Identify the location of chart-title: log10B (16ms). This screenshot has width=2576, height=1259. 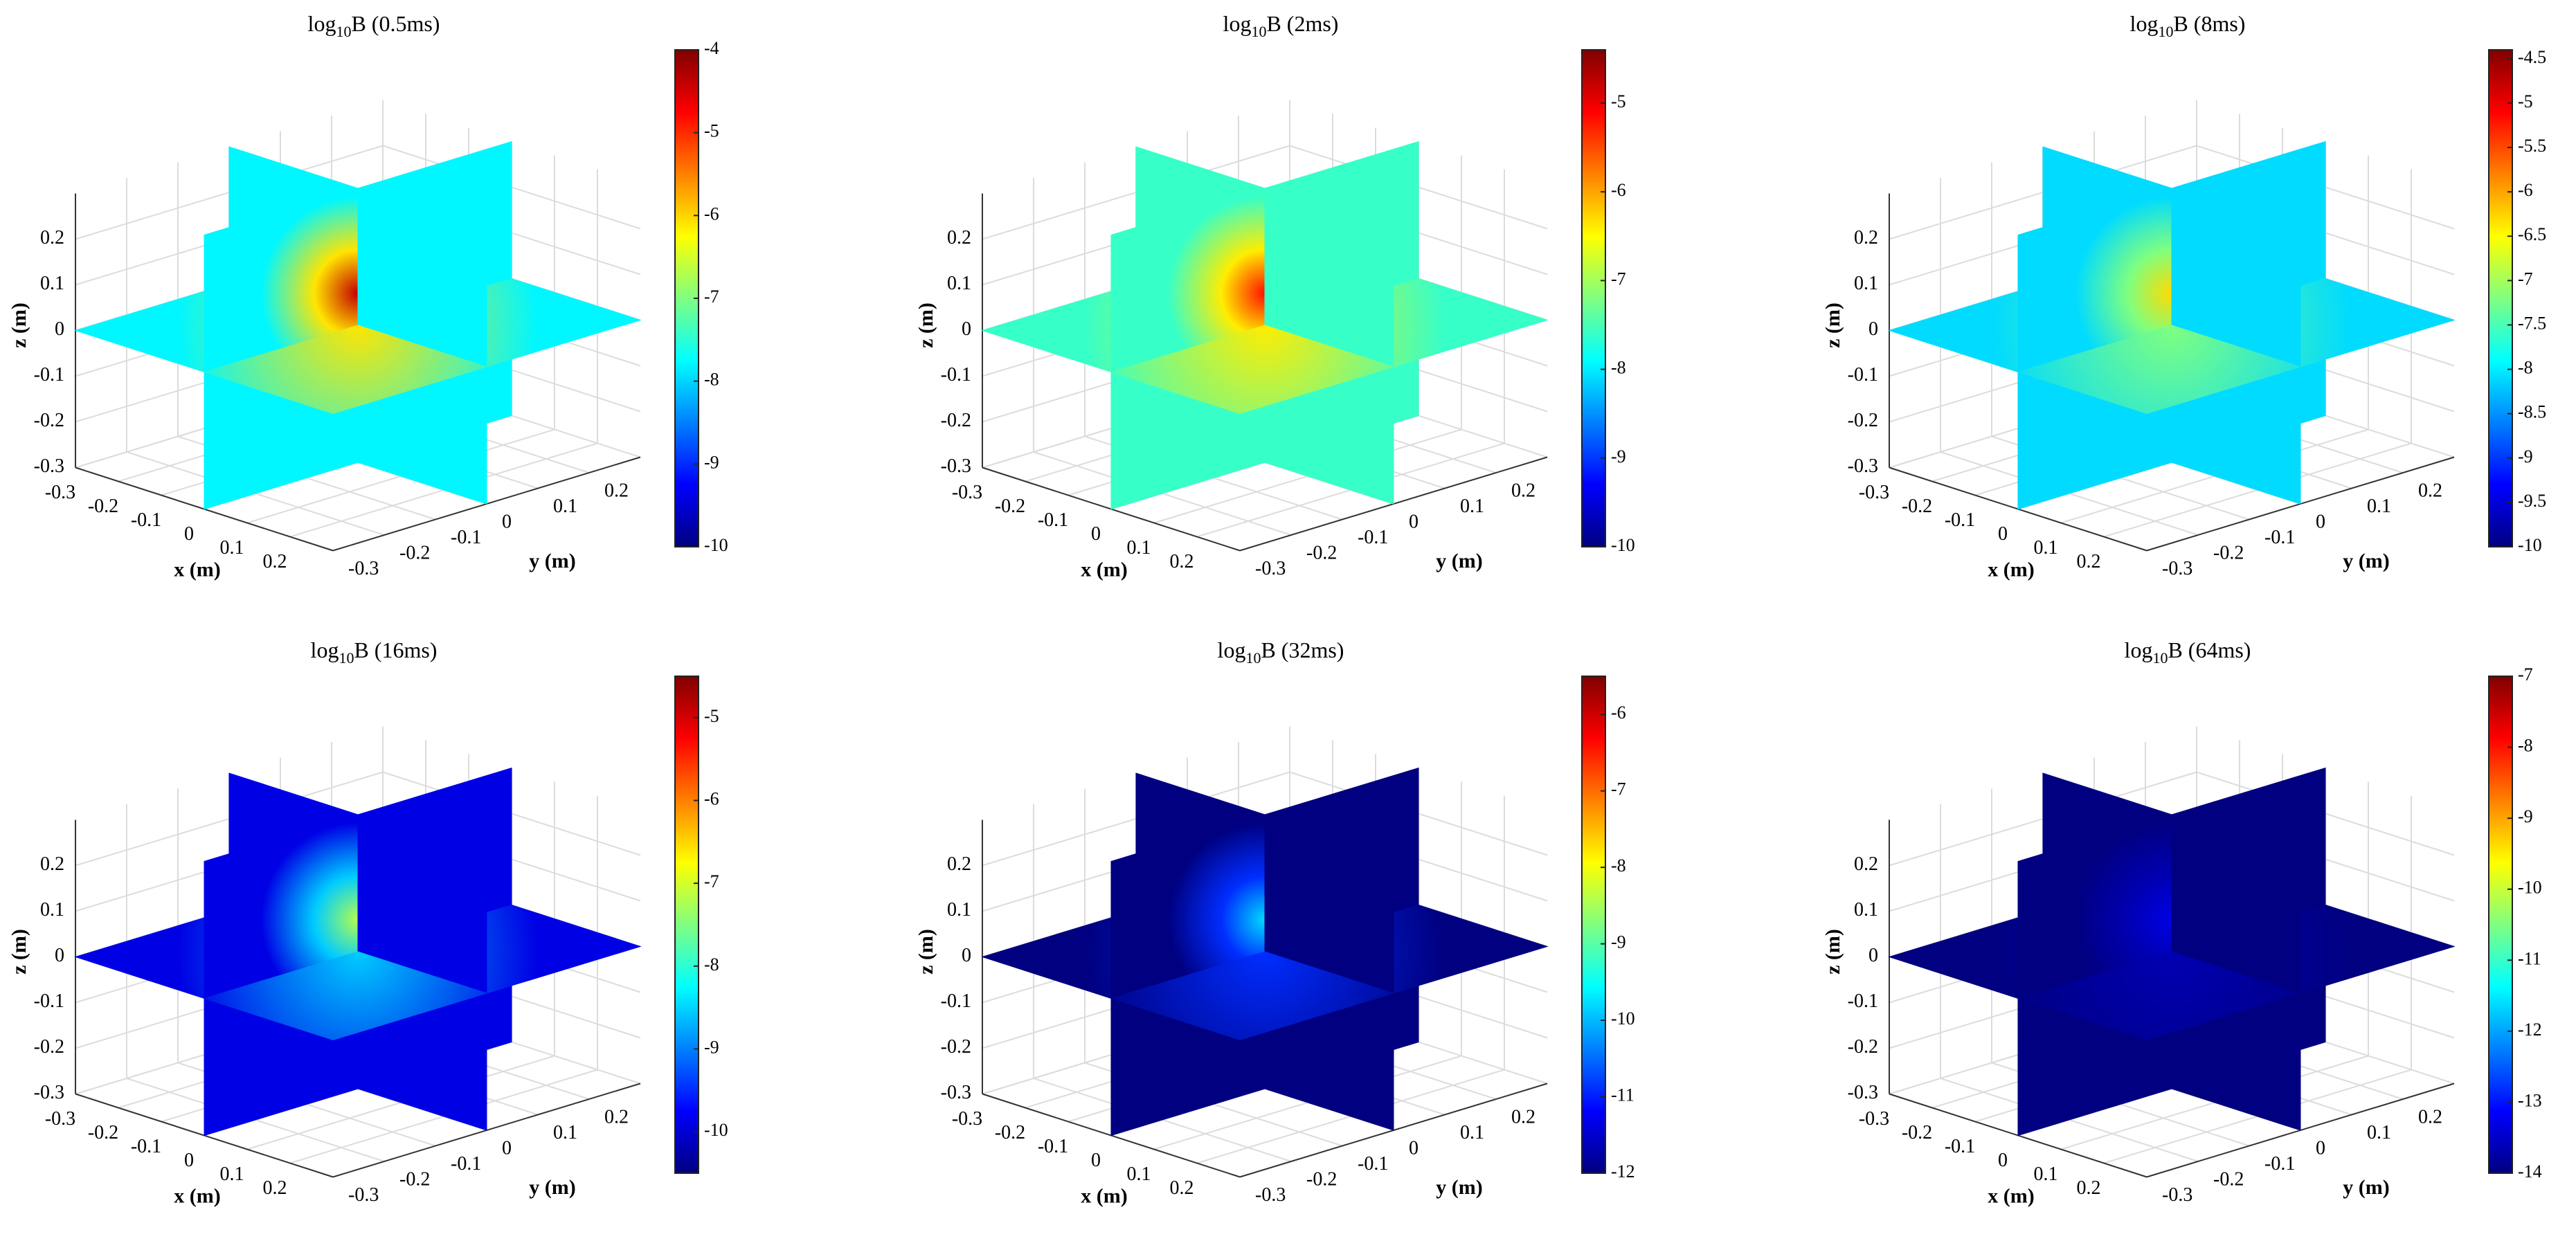
(374, 652).